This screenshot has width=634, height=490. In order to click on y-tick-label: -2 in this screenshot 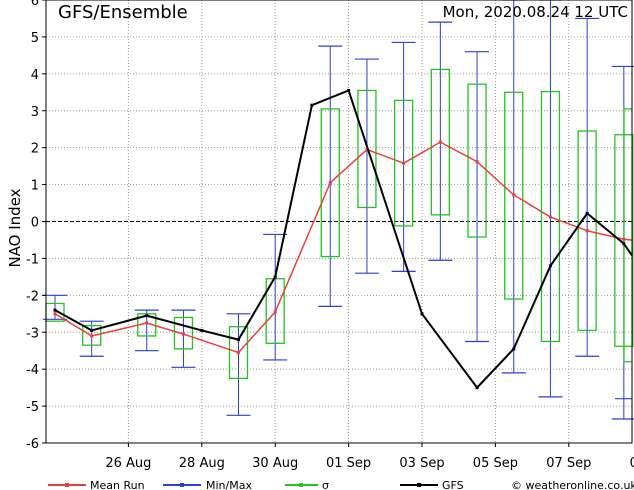, I will do `click(32, 296)`.